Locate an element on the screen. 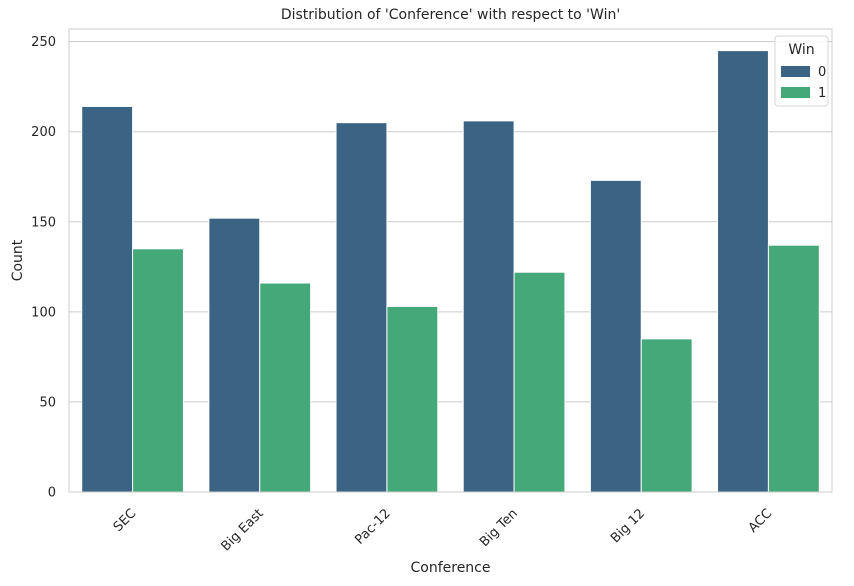 The width and height of the screenshot is (854, 586). x-tick-label-big-12: Big 12 is located at coordinates (628, 526).